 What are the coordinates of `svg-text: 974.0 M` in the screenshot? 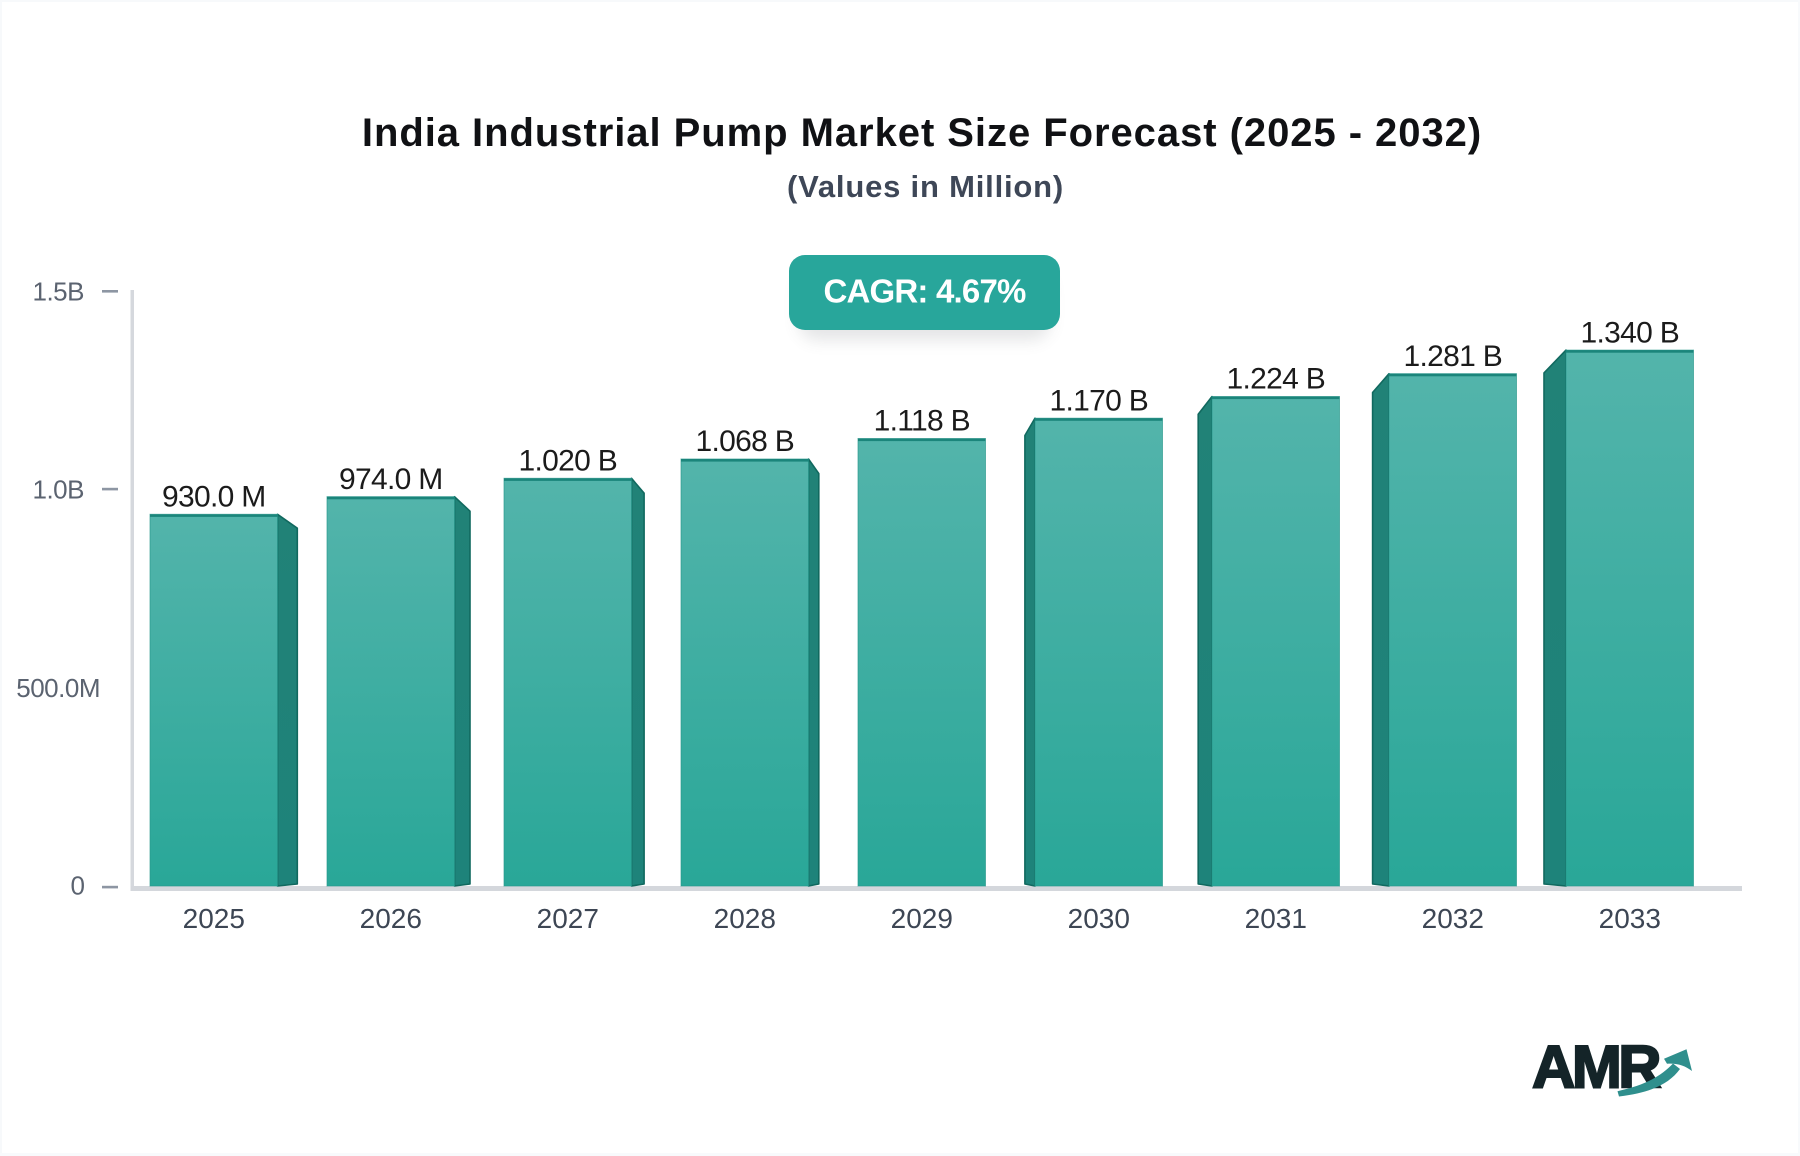 It's located at (391, 479).